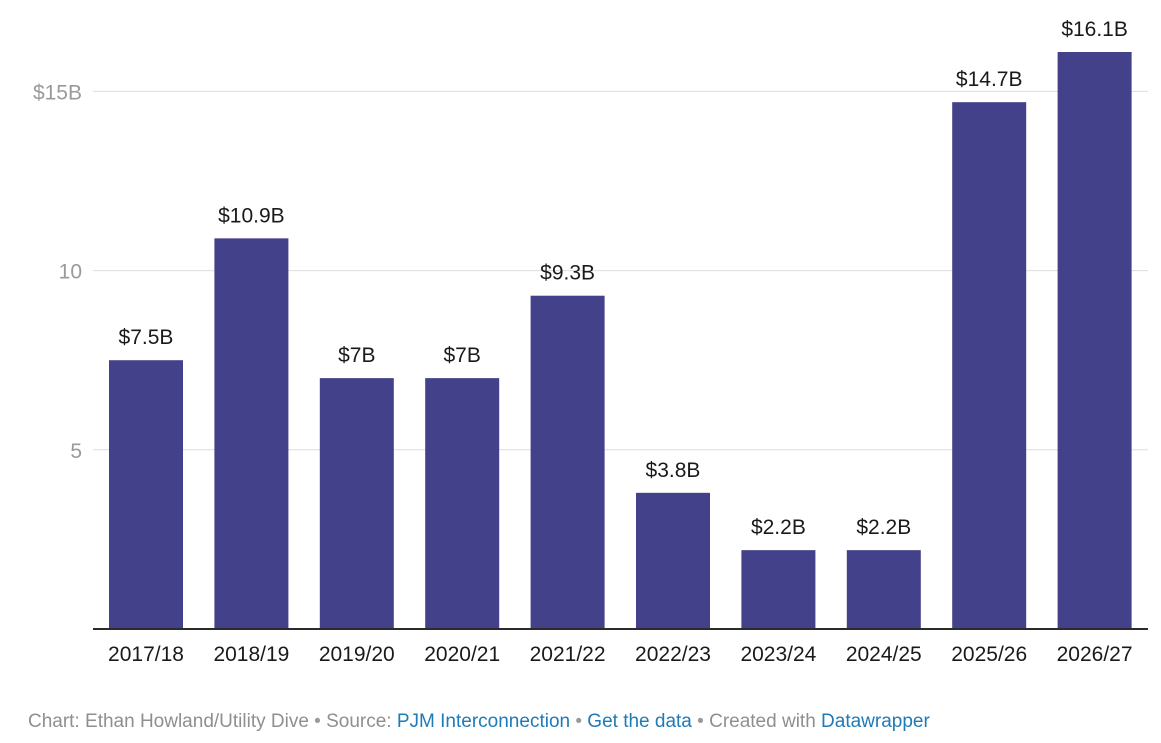 Image resolution: width=1161 pixels, height=743 pixels. Describe the element at coordinates (778, 654) in the screenshot. I see `x-tick-label: 2023/24` at that location.